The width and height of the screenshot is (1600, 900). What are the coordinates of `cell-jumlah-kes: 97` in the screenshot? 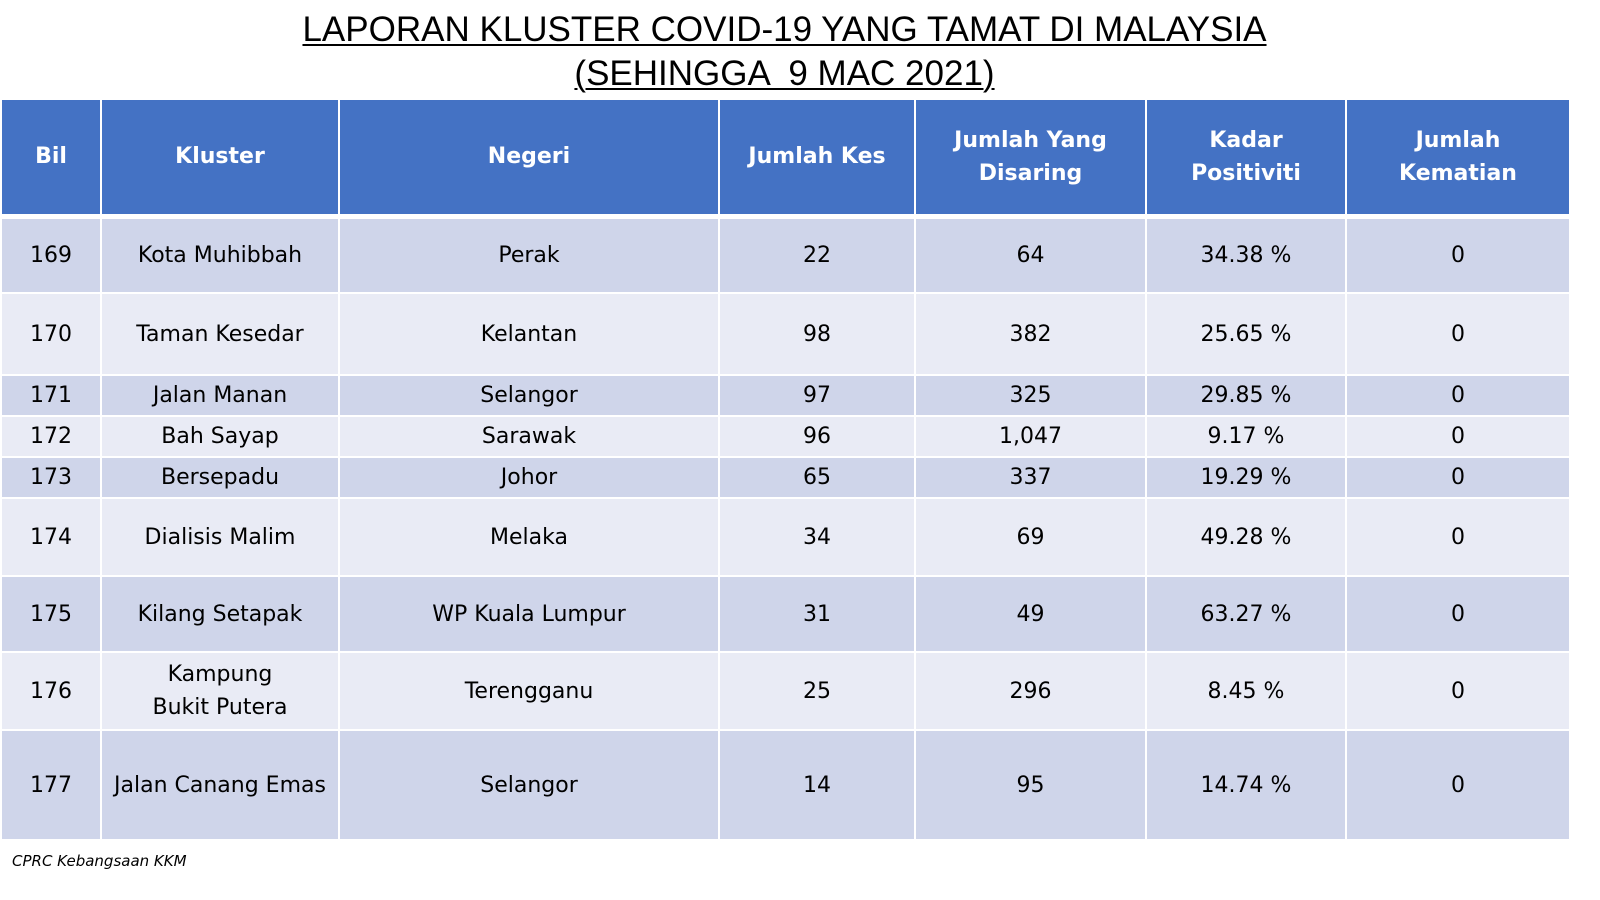 It's located at (817, 395).